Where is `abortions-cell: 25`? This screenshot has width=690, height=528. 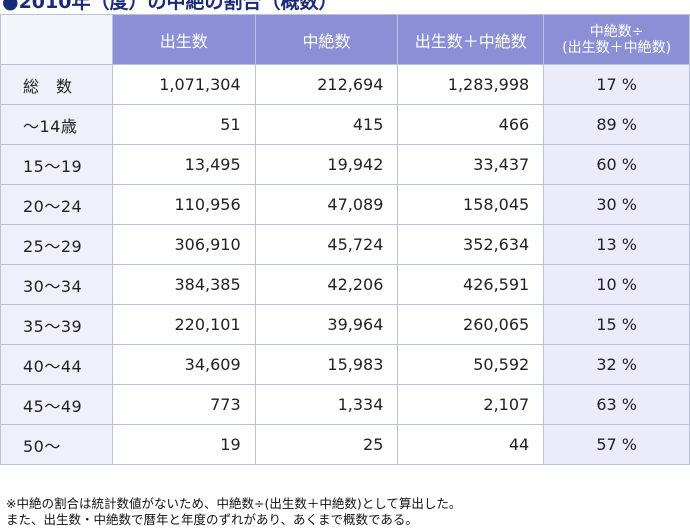
abortions-cell: 25 is located at coordinates (326, 444).